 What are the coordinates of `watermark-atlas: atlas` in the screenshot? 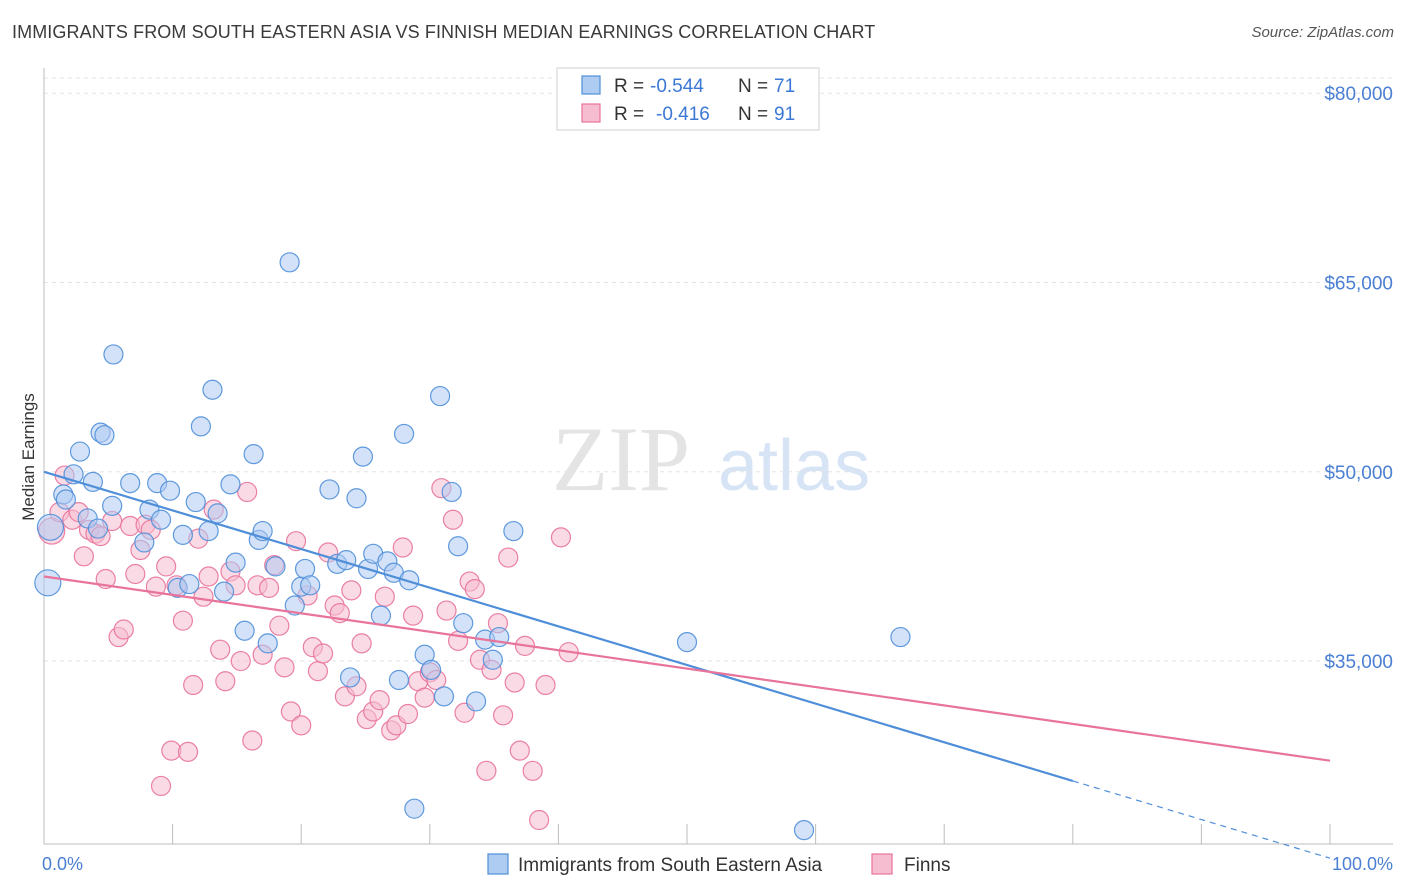 It's located at (794, 466).